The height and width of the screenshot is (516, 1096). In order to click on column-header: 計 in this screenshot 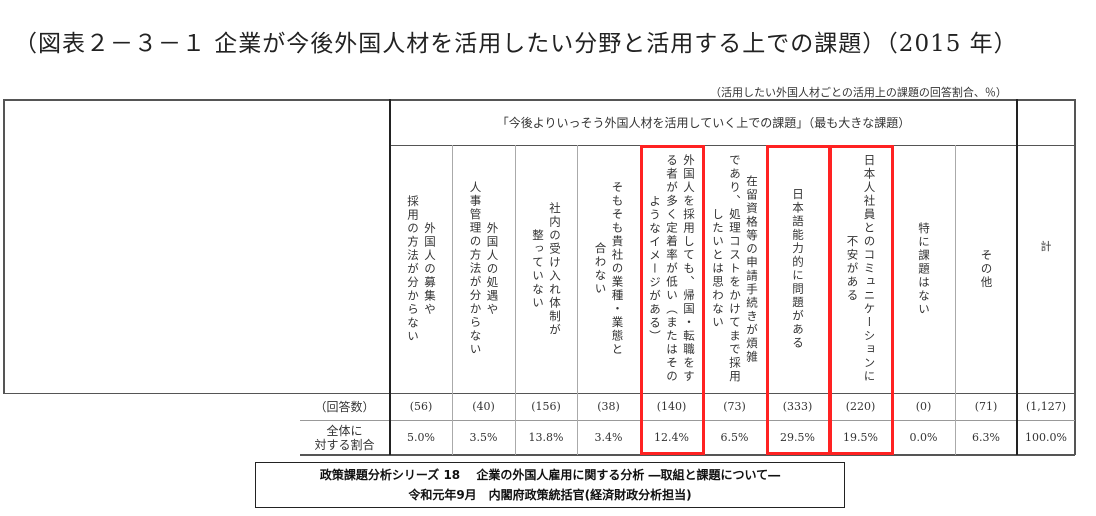, I will do `click(1046, 246)`.